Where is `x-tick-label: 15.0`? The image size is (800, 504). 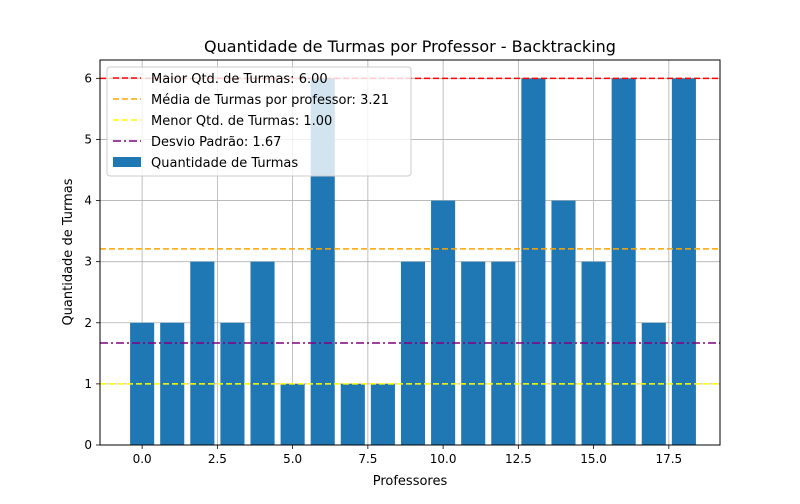 x-tick-label: 15.0 is located at coordinates (593, 459).